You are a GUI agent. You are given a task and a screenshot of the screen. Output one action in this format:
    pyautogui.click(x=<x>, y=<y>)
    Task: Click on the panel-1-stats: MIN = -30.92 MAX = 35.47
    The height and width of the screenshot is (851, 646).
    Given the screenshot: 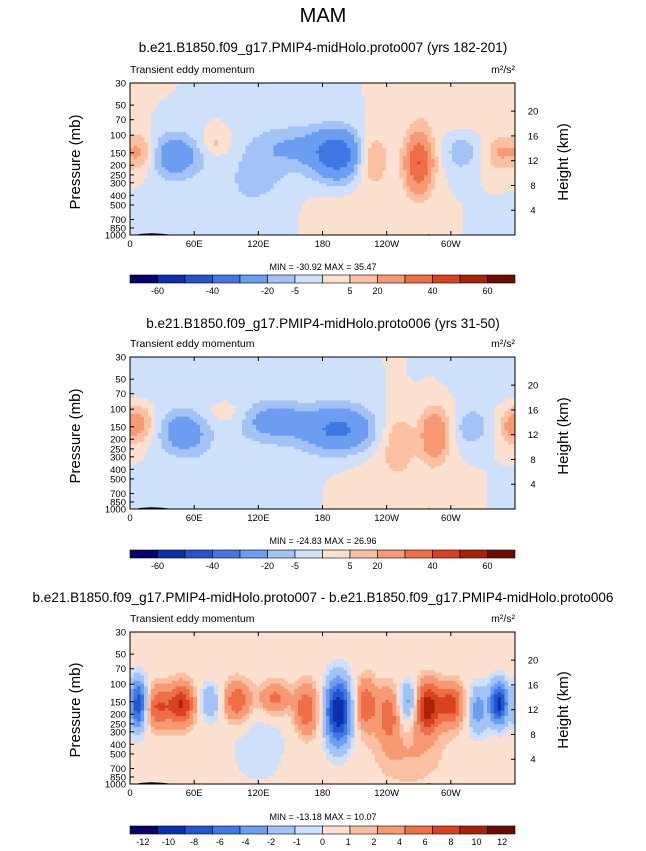 What is the action you would take?
    pyautogui.click(x=322, y=267)
    